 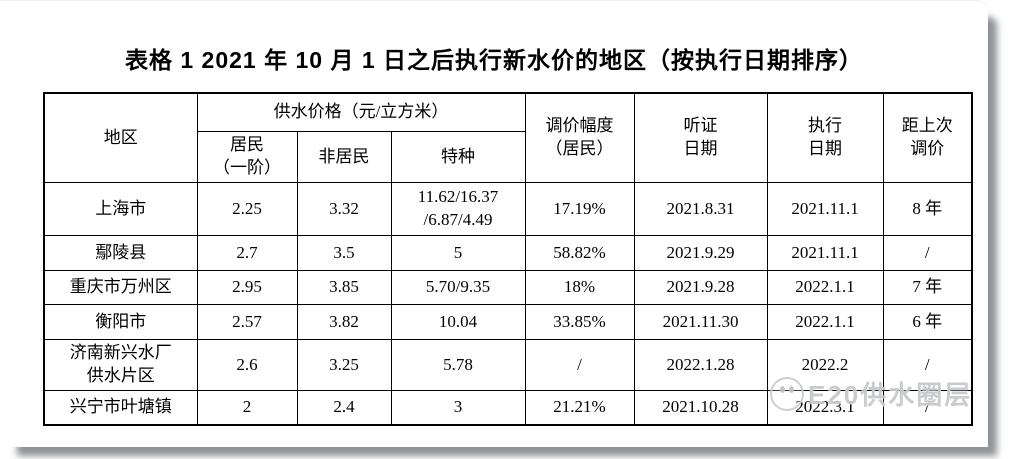 I want to click on cell-adjustment: /, so click(x=579, y=365).